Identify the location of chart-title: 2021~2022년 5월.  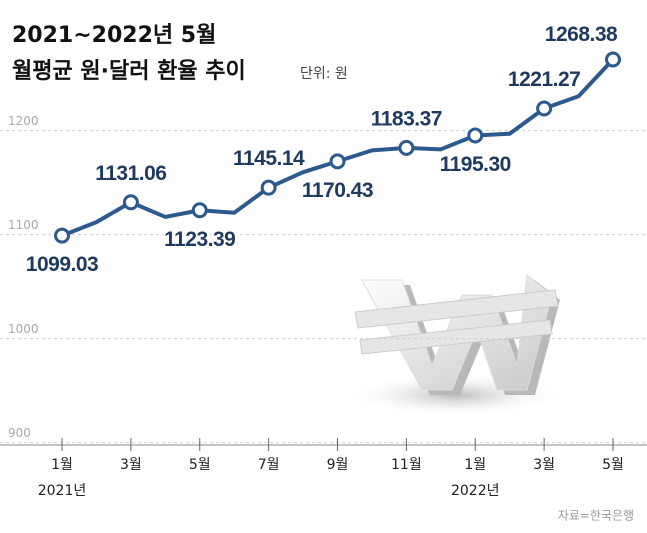
(114, 35).